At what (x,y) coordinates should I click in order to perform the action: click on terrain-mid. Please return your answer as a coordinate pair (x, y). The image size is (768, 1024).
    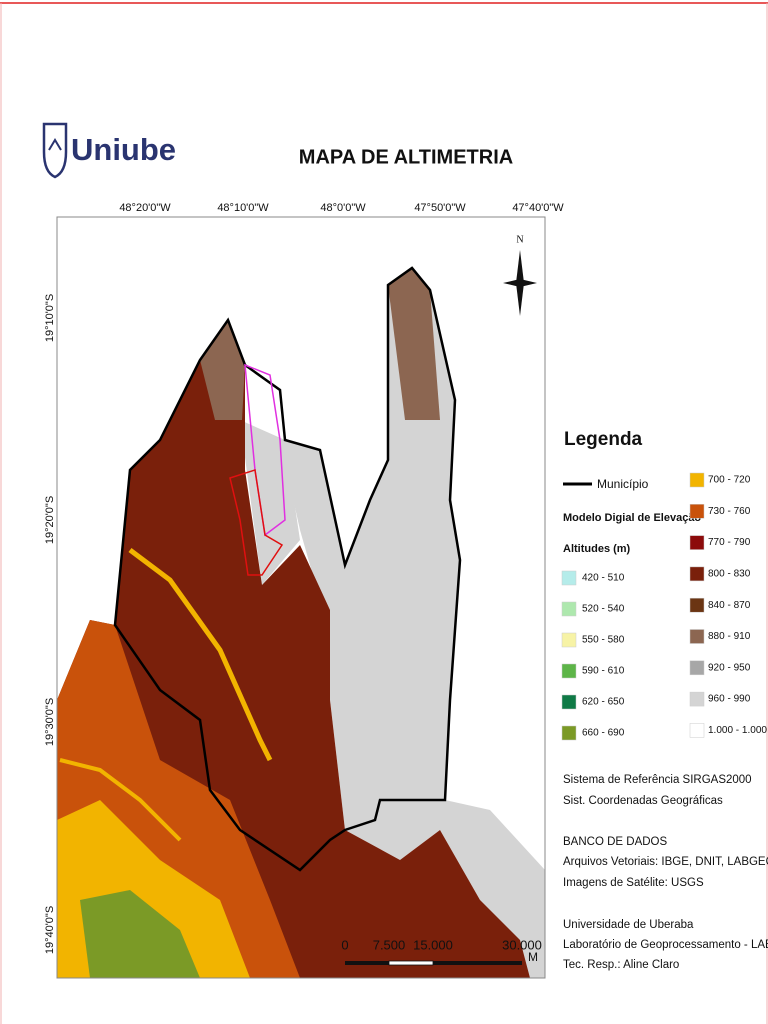
    Looking at the image, I should click on (414, 344).